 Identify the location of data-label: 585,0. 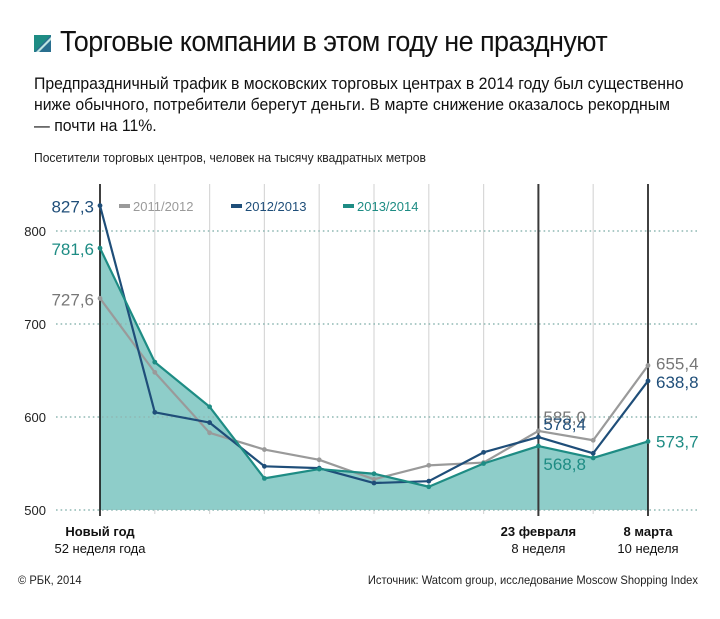
(564, 417).